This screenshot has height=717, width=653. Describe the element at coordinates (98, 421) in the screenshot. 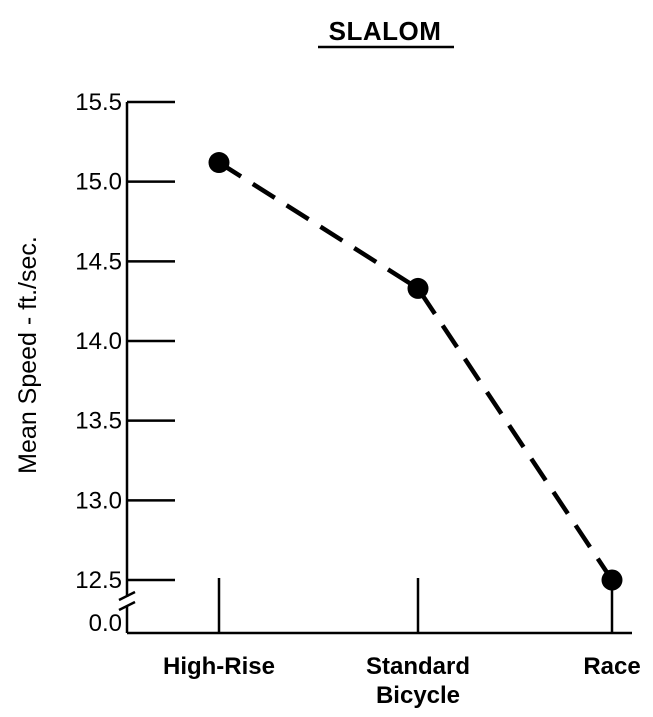

I see `y-tick-label: 13.5` at that location.